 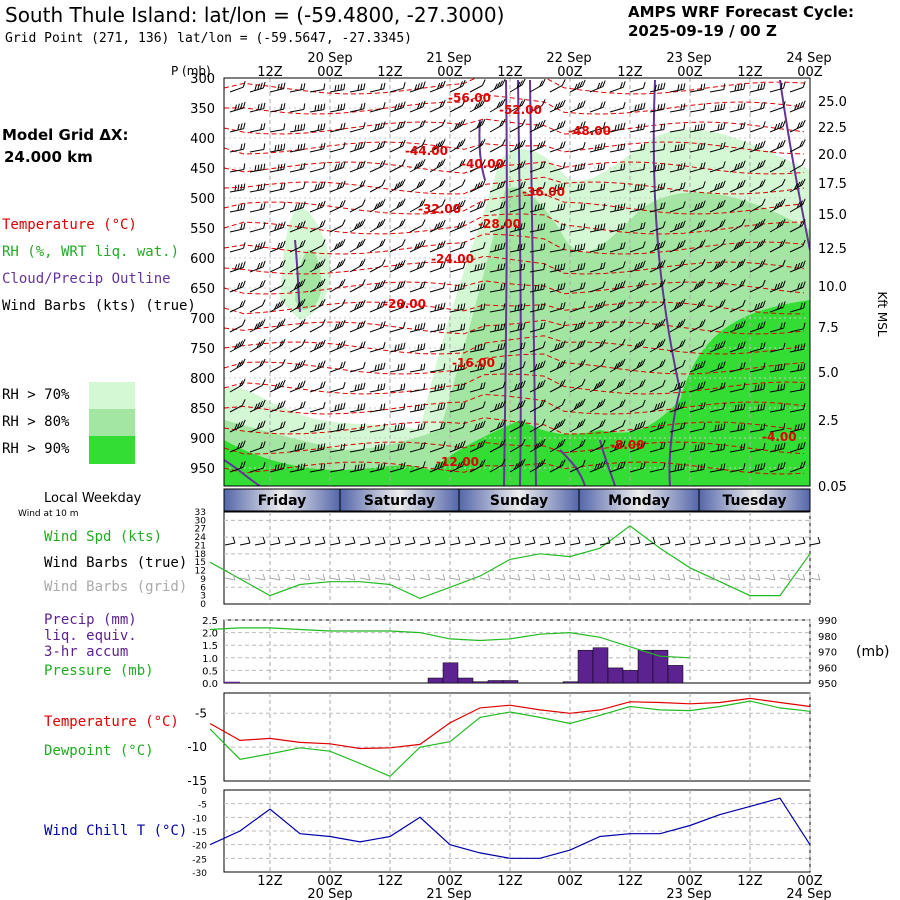 What do you see at coordinates (329, 893) in the screenshot?
I see `bottom-date-label: 20 Sep` at bounding box center [329, 893].